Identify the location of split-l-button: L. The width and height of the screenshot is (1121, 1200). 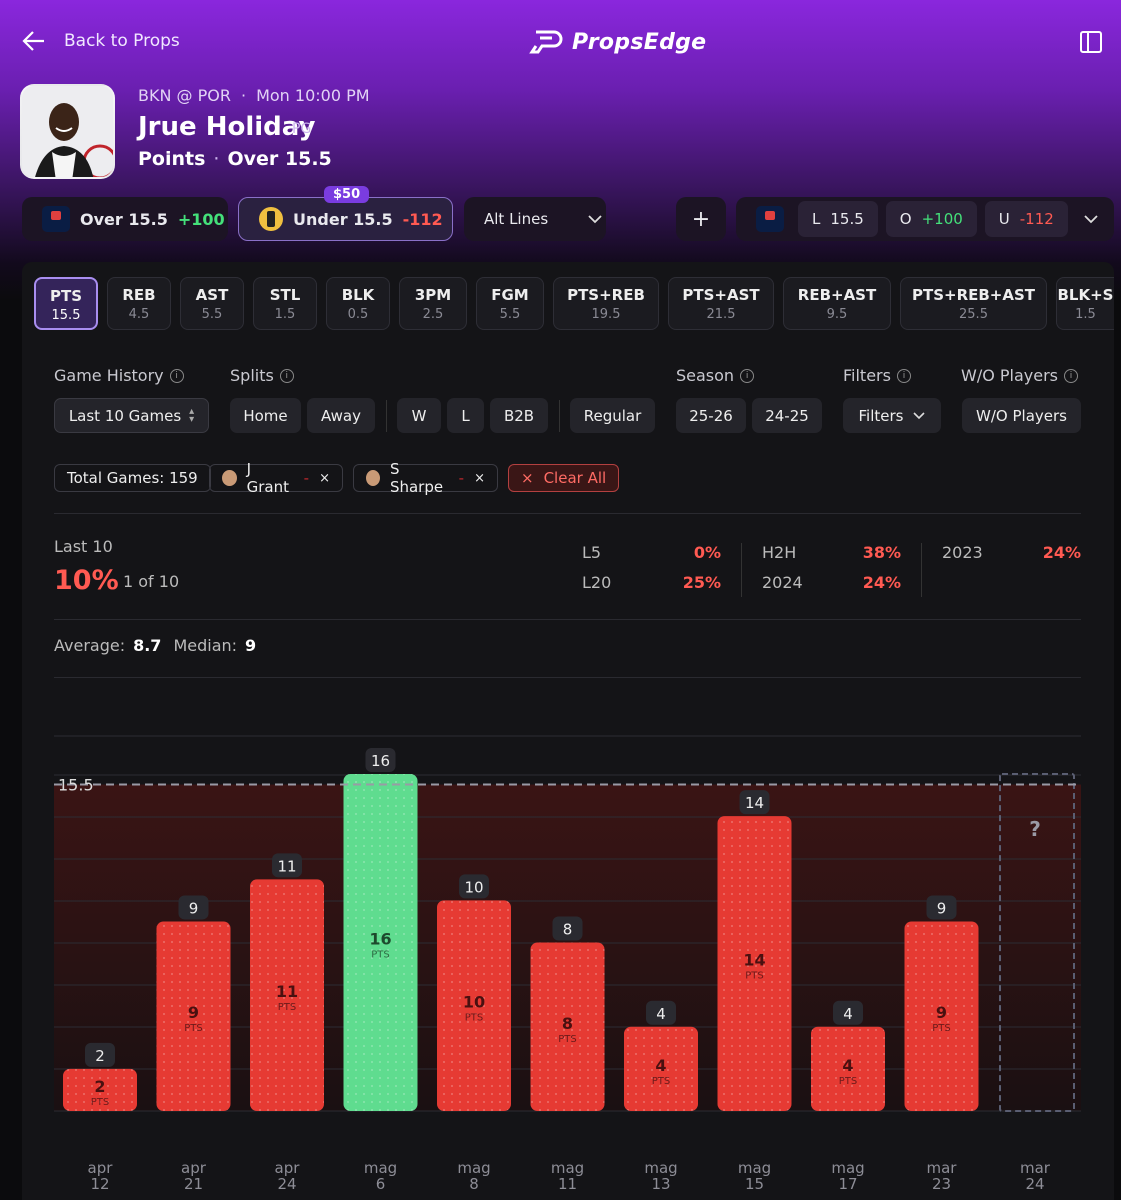
(465, 415).